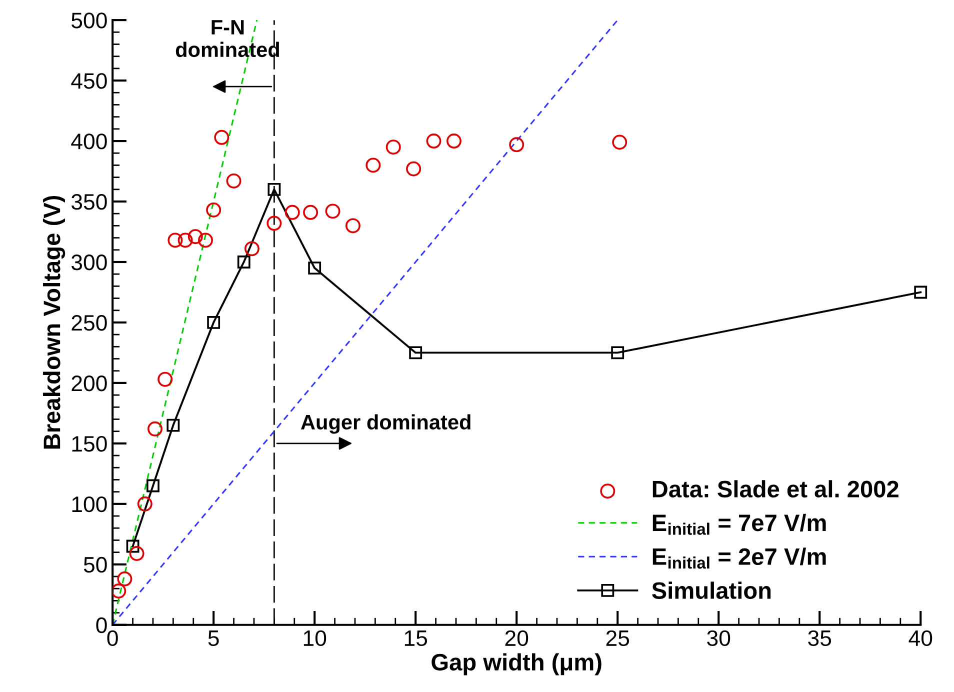  I want to click on y-tick-label: 200, so click(89, 383).